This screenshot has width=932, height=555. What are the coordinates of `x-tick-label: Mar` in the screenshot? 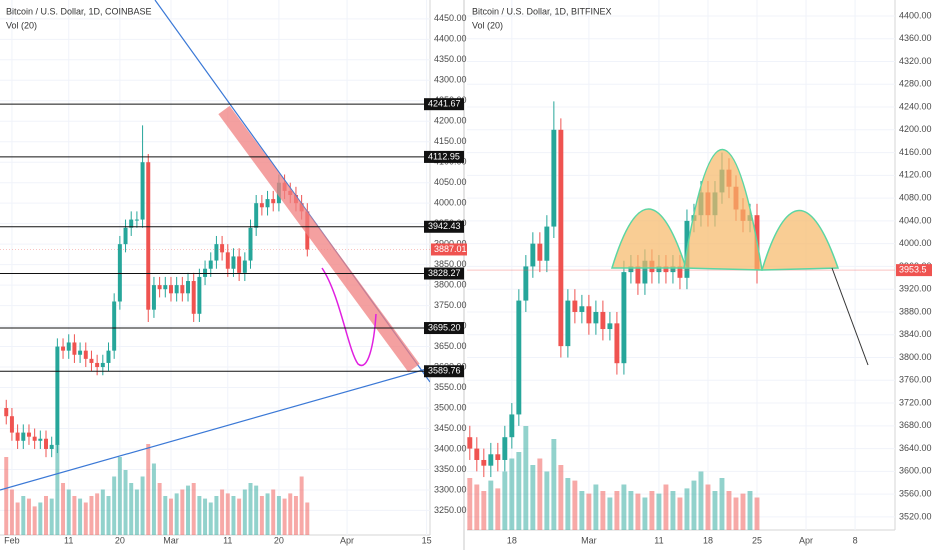 It's located at (171, 540).